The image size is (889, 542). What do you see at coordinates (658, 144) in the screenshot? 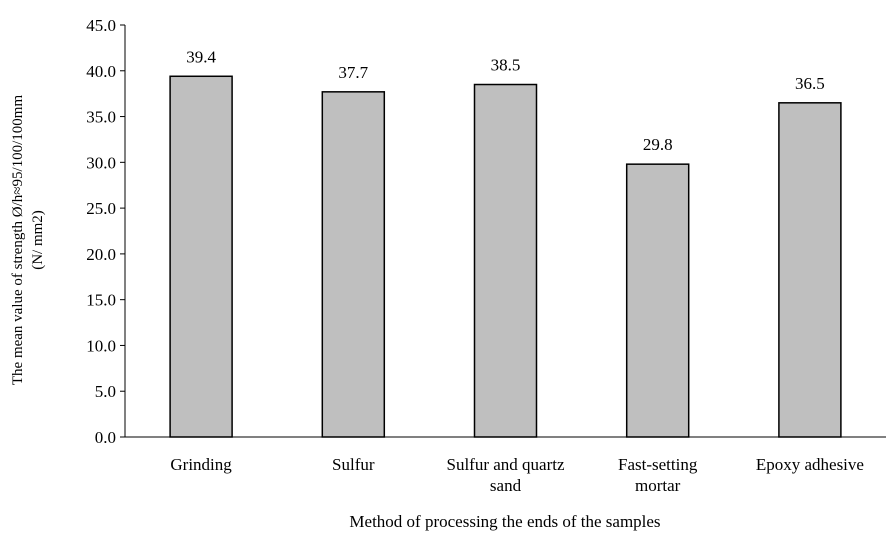
I see `data-label: 29.8` at bounding box center [658, 144].